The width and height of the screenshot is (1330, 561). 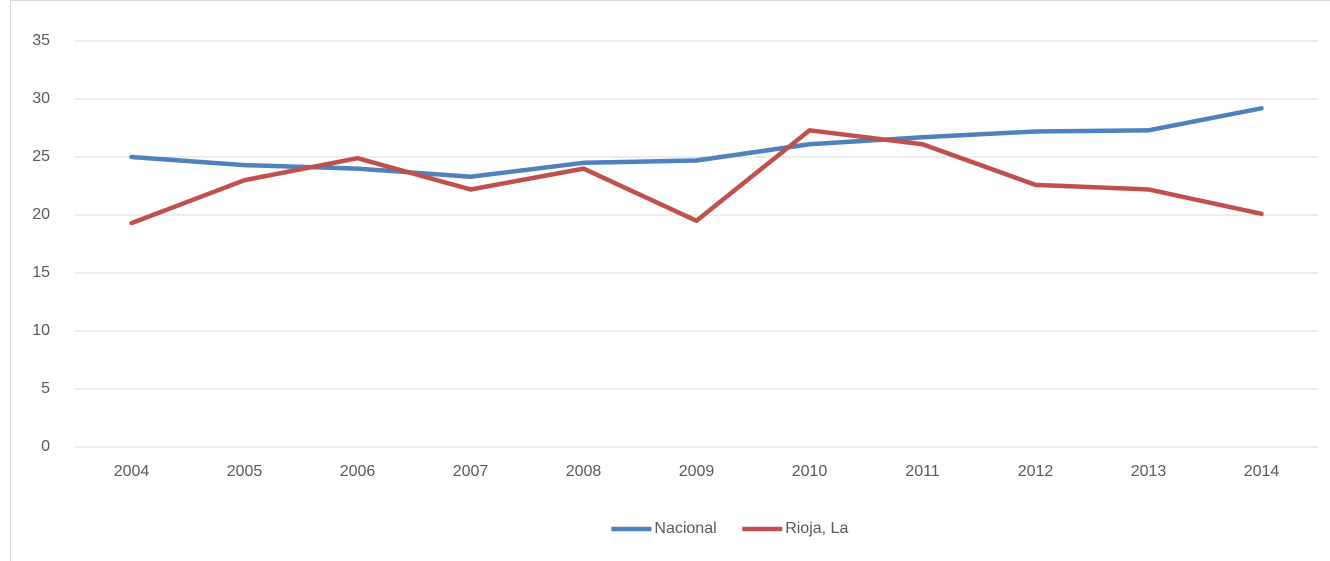 What do you see at coordinates (41, 272) in the screenshot?
I see `y-tick-label: 15` at bounding box center [41, 272].